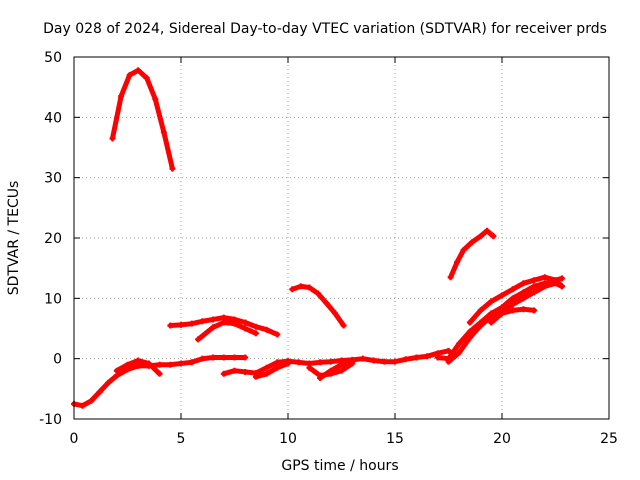 The width and height of the screenshot is (640, 480). Describe the element at coordinates (14, 238) in the screenshot. I see `y-axis-label: SDTVAR / TECUs` at that location.